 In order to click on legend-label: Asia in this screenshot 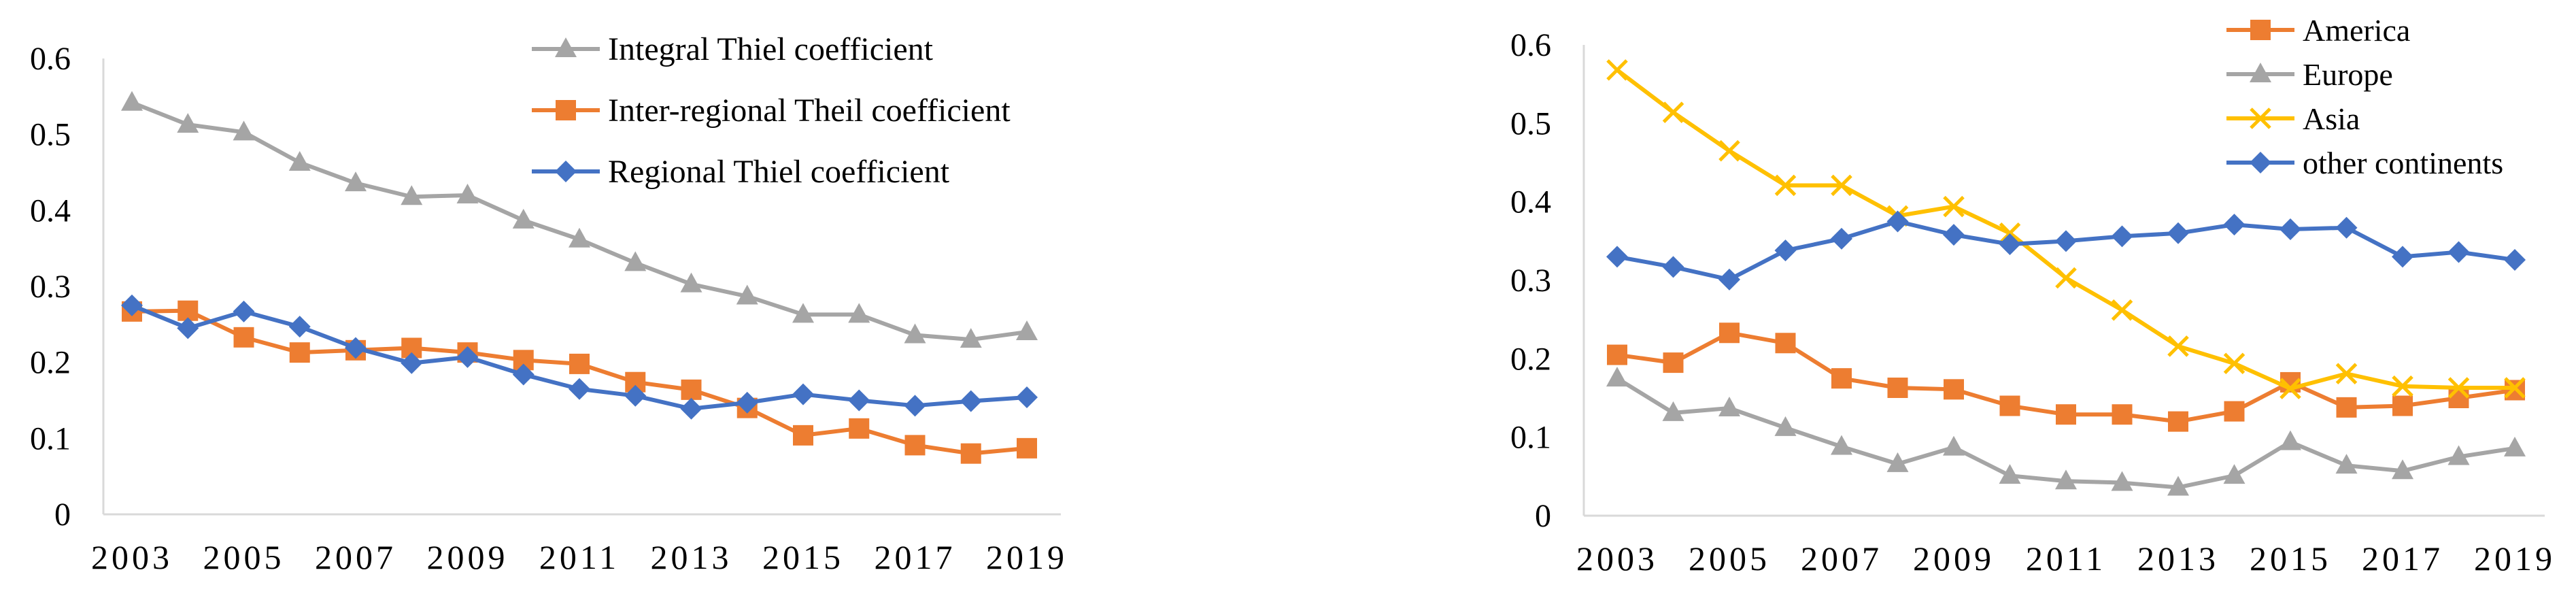, I will do `click(2331, 118)`.